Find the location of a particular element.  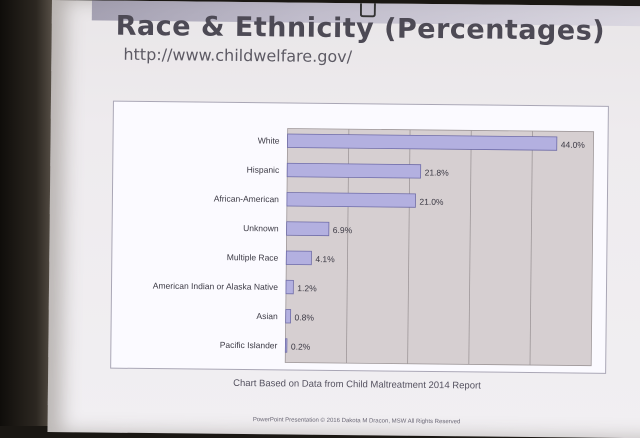

value-label: 21.0% is located at coordinates (431, 202).